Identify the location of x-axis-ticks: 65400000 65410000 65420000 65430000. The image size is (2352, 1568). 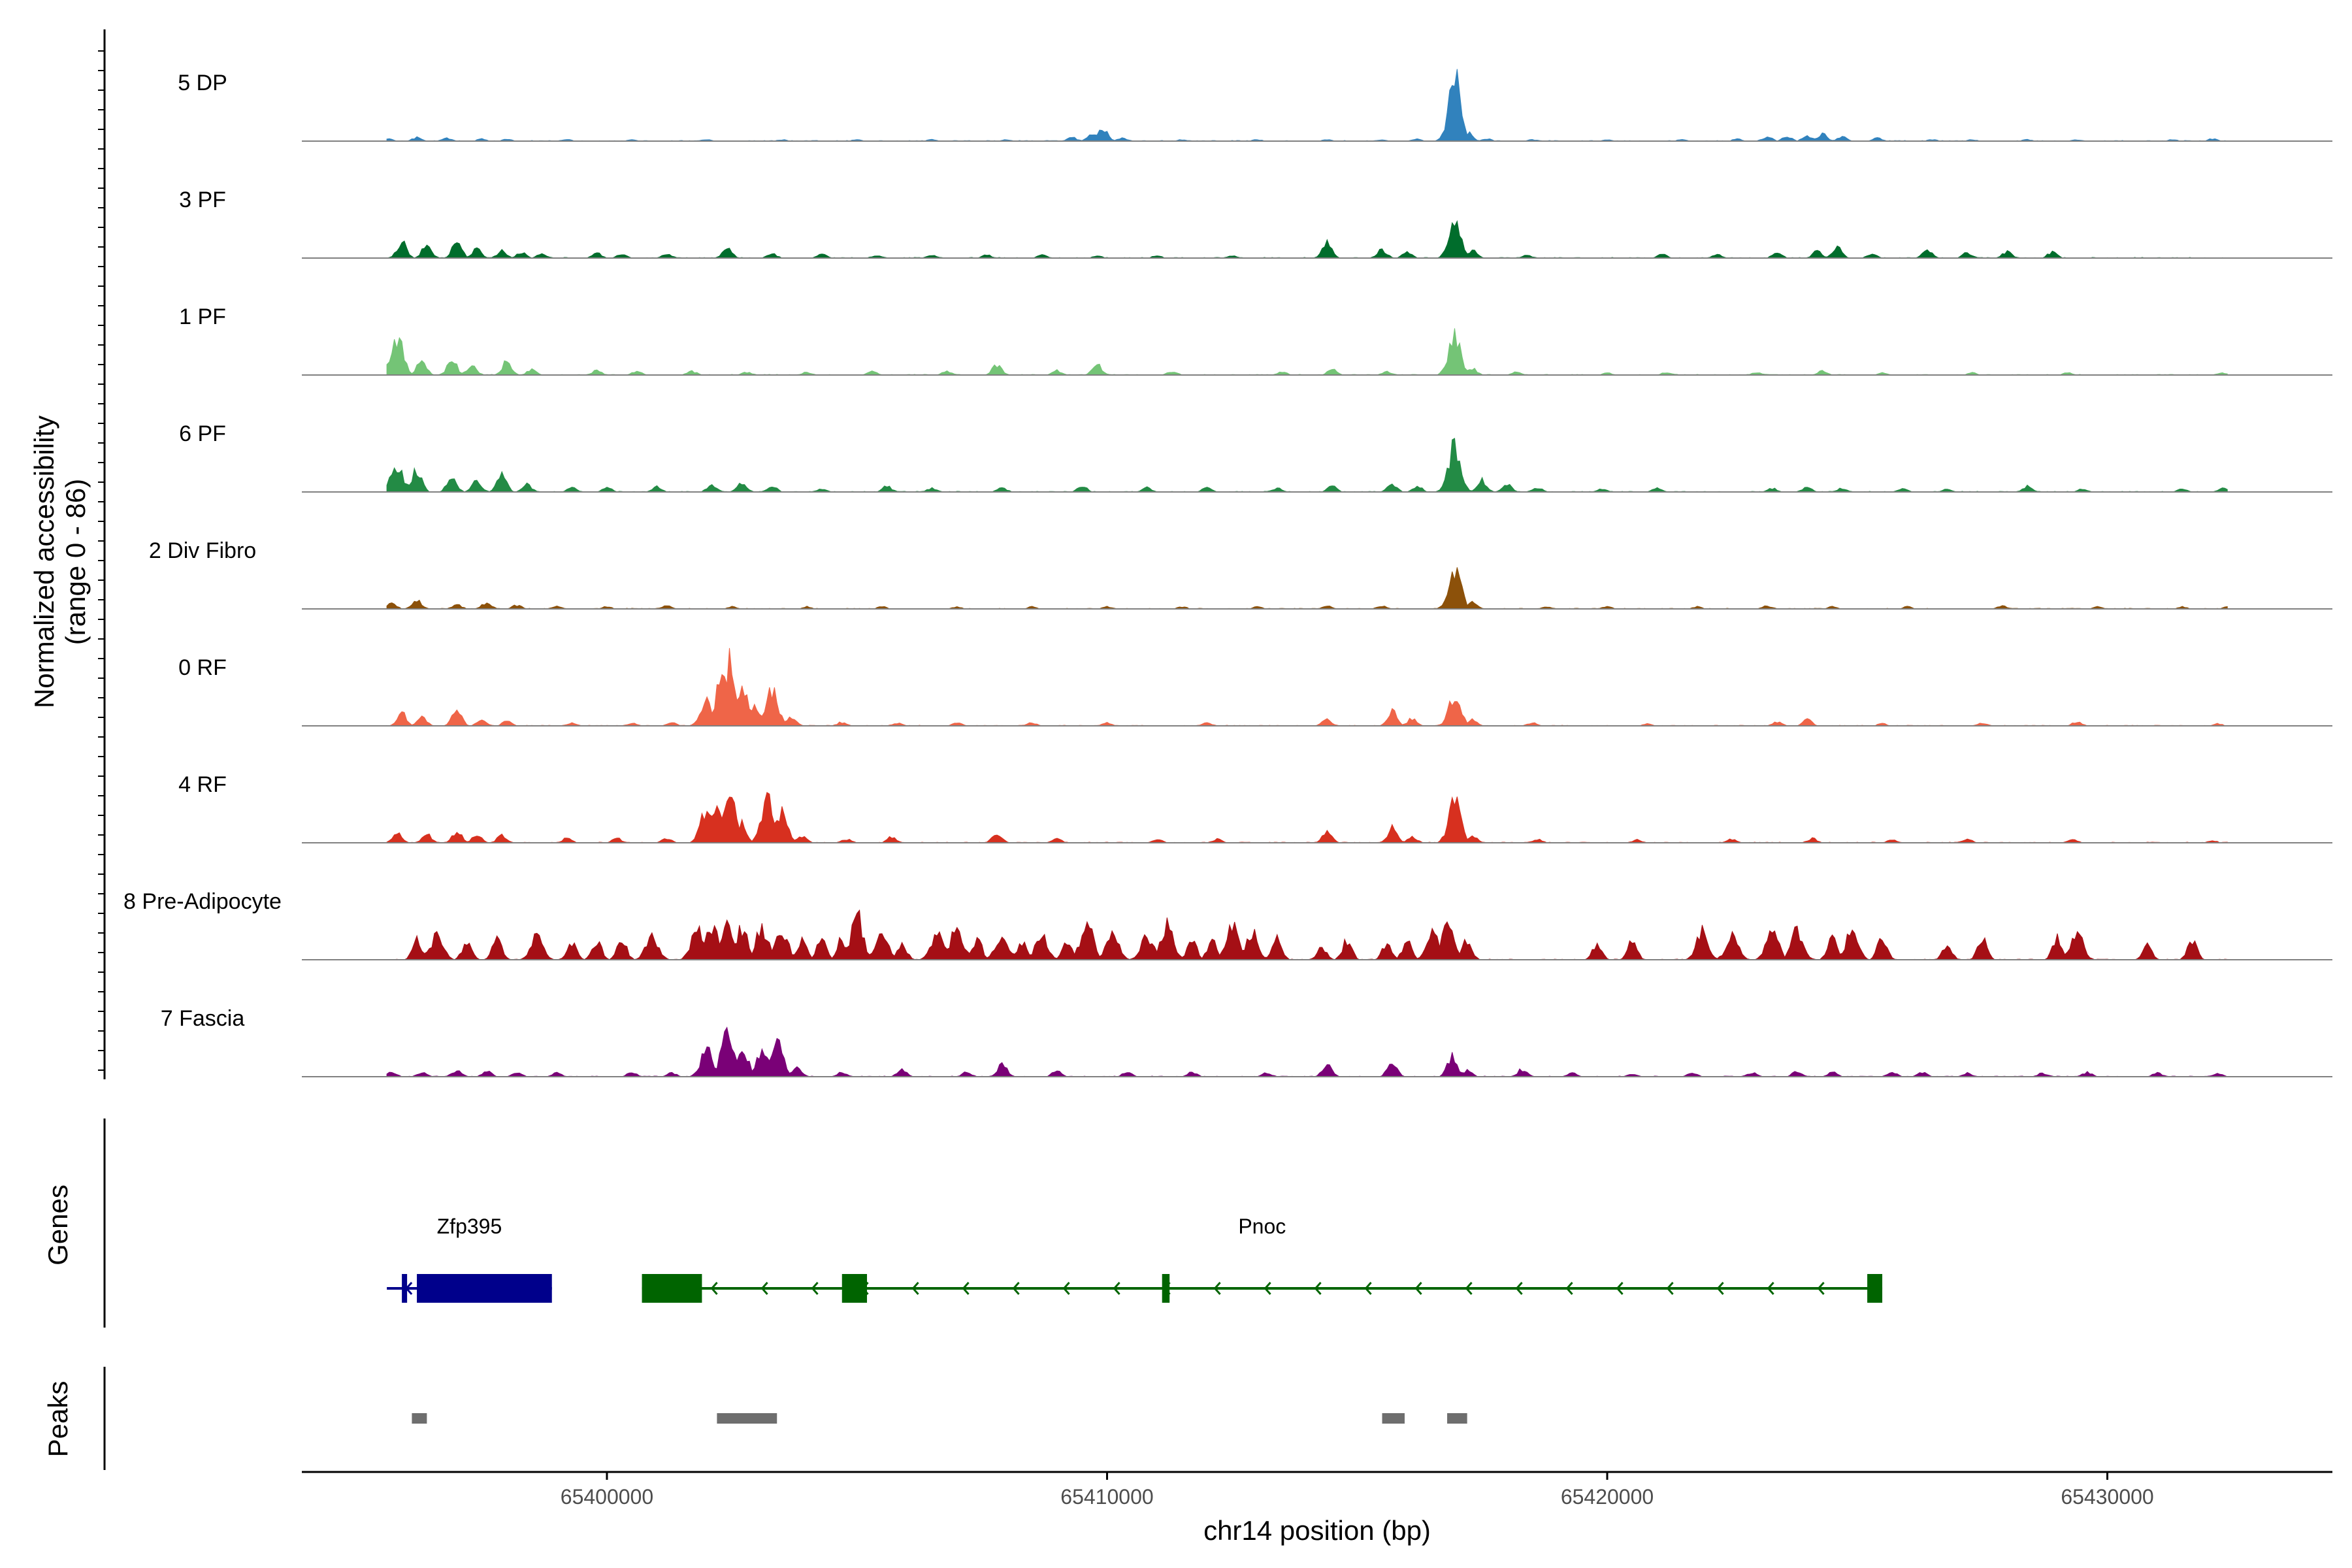
(1357, 1490).